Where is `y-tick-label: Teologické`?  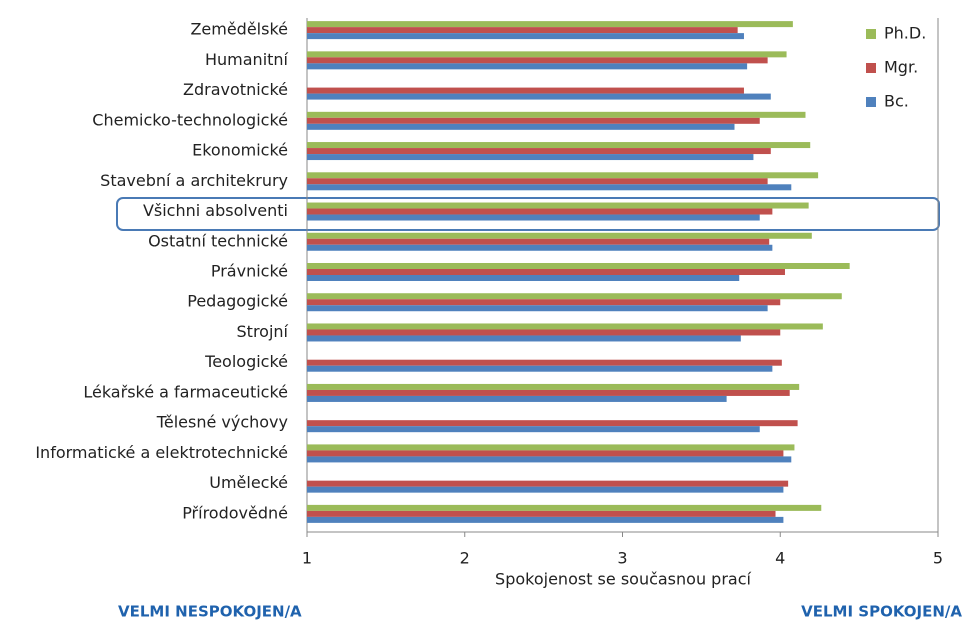
y-tick-label: Teologické is located at coordinates (246, 361).